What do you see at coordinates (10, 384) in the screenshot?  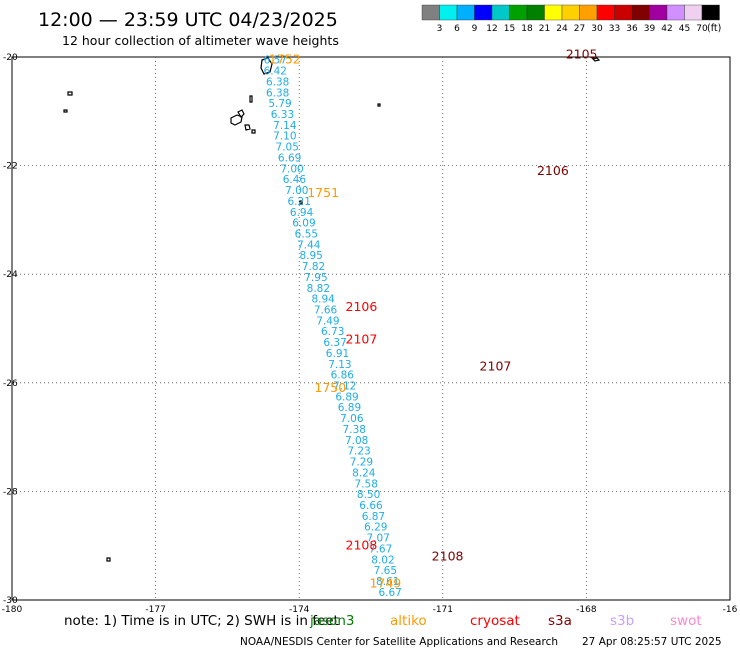 I see `y-tick-label: -26` at bounding box center [10, 384].